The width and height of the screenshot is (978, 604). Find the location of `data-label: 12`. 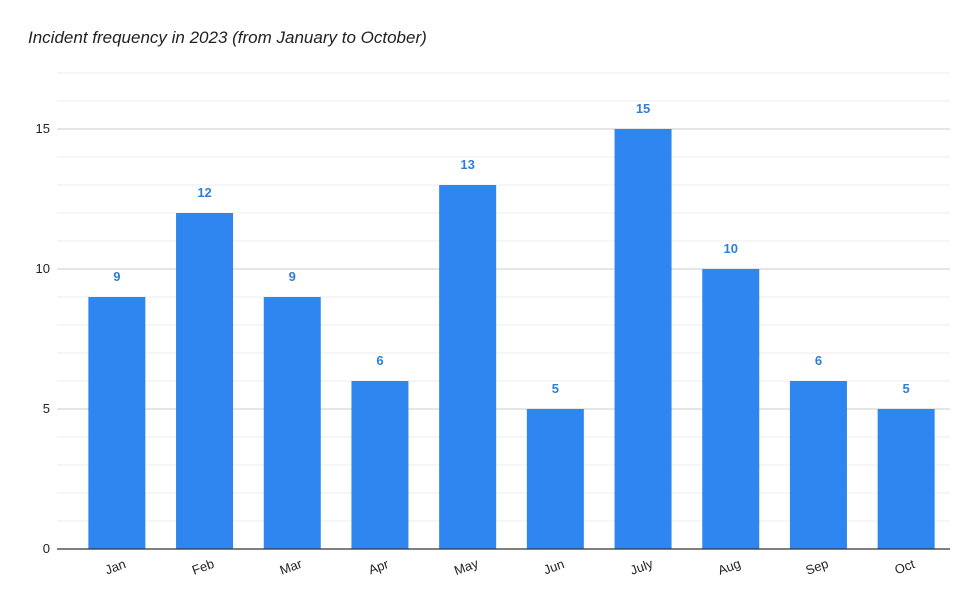

data-label: 12 is located at coordinates (204, 192).